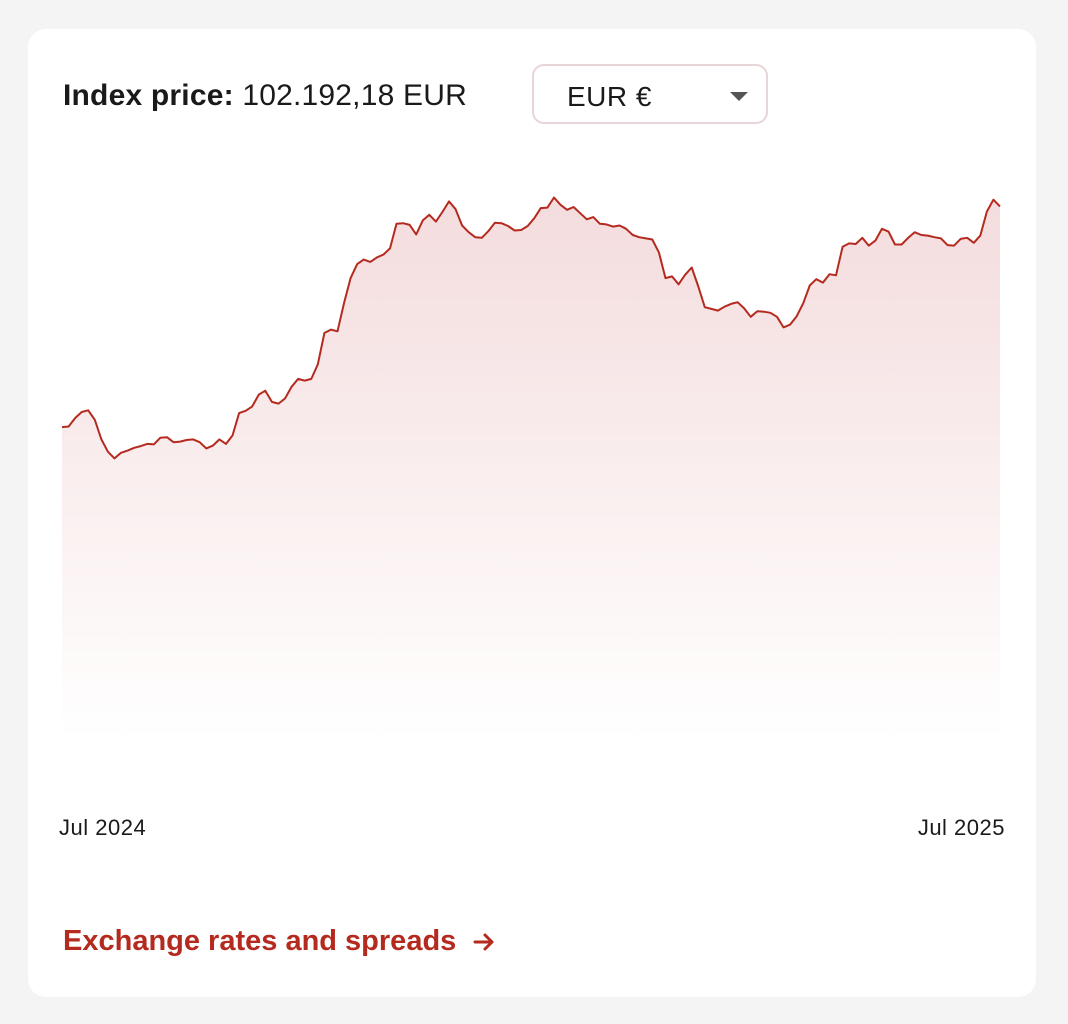 This screenshot has height=1024, width=1068. Describe the element at coordinates (739, 96) in the screenshot. I see `caret-down-icon` at that location.